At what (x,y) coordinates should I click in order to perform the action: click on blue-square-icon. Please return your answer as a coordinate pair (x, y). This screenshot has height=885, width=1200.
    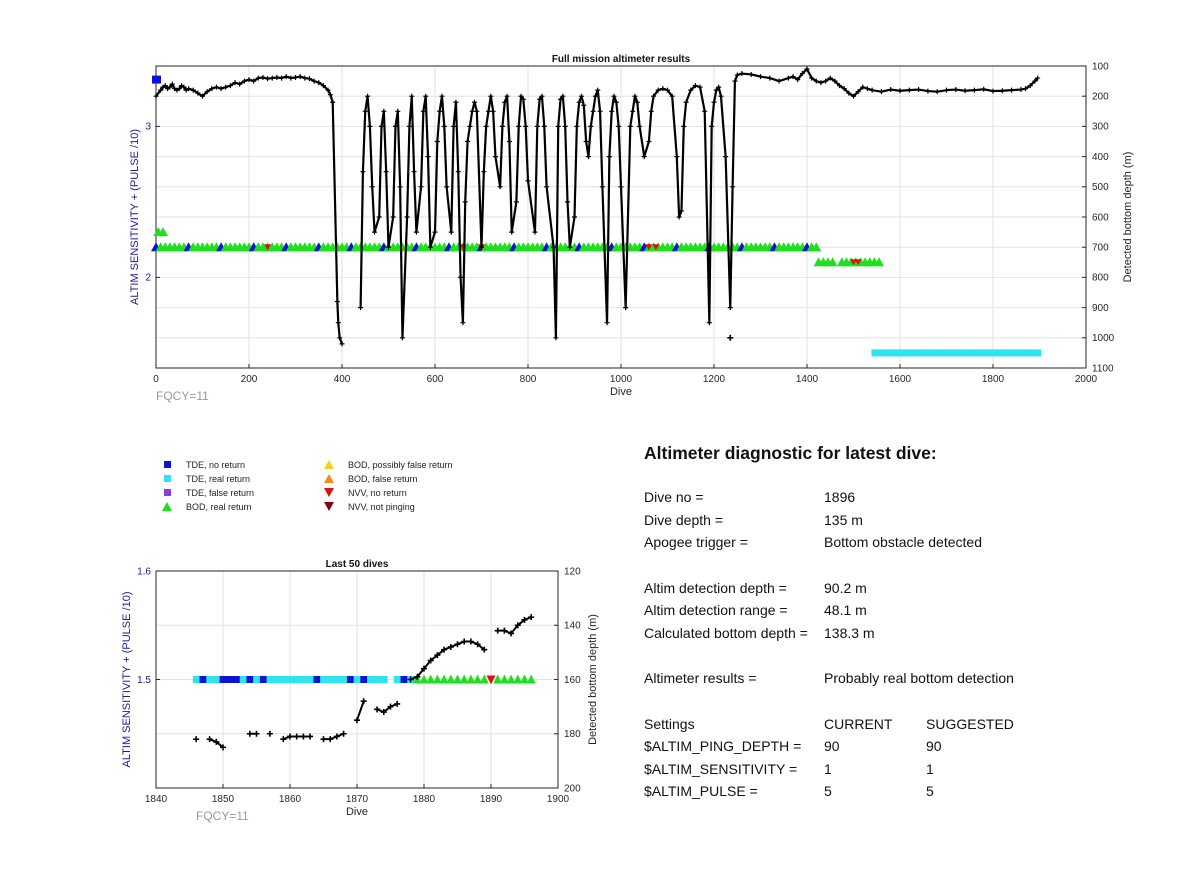
    Looking at the image, I should click on (167, 464).